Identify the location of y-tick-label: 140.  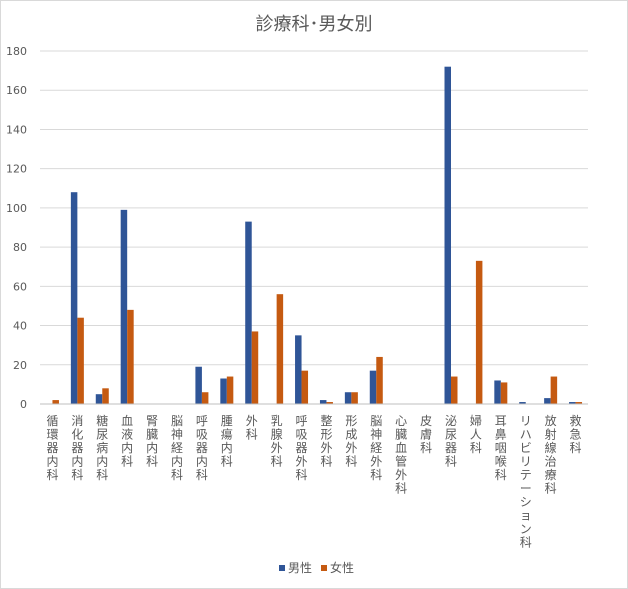
(16, 129).